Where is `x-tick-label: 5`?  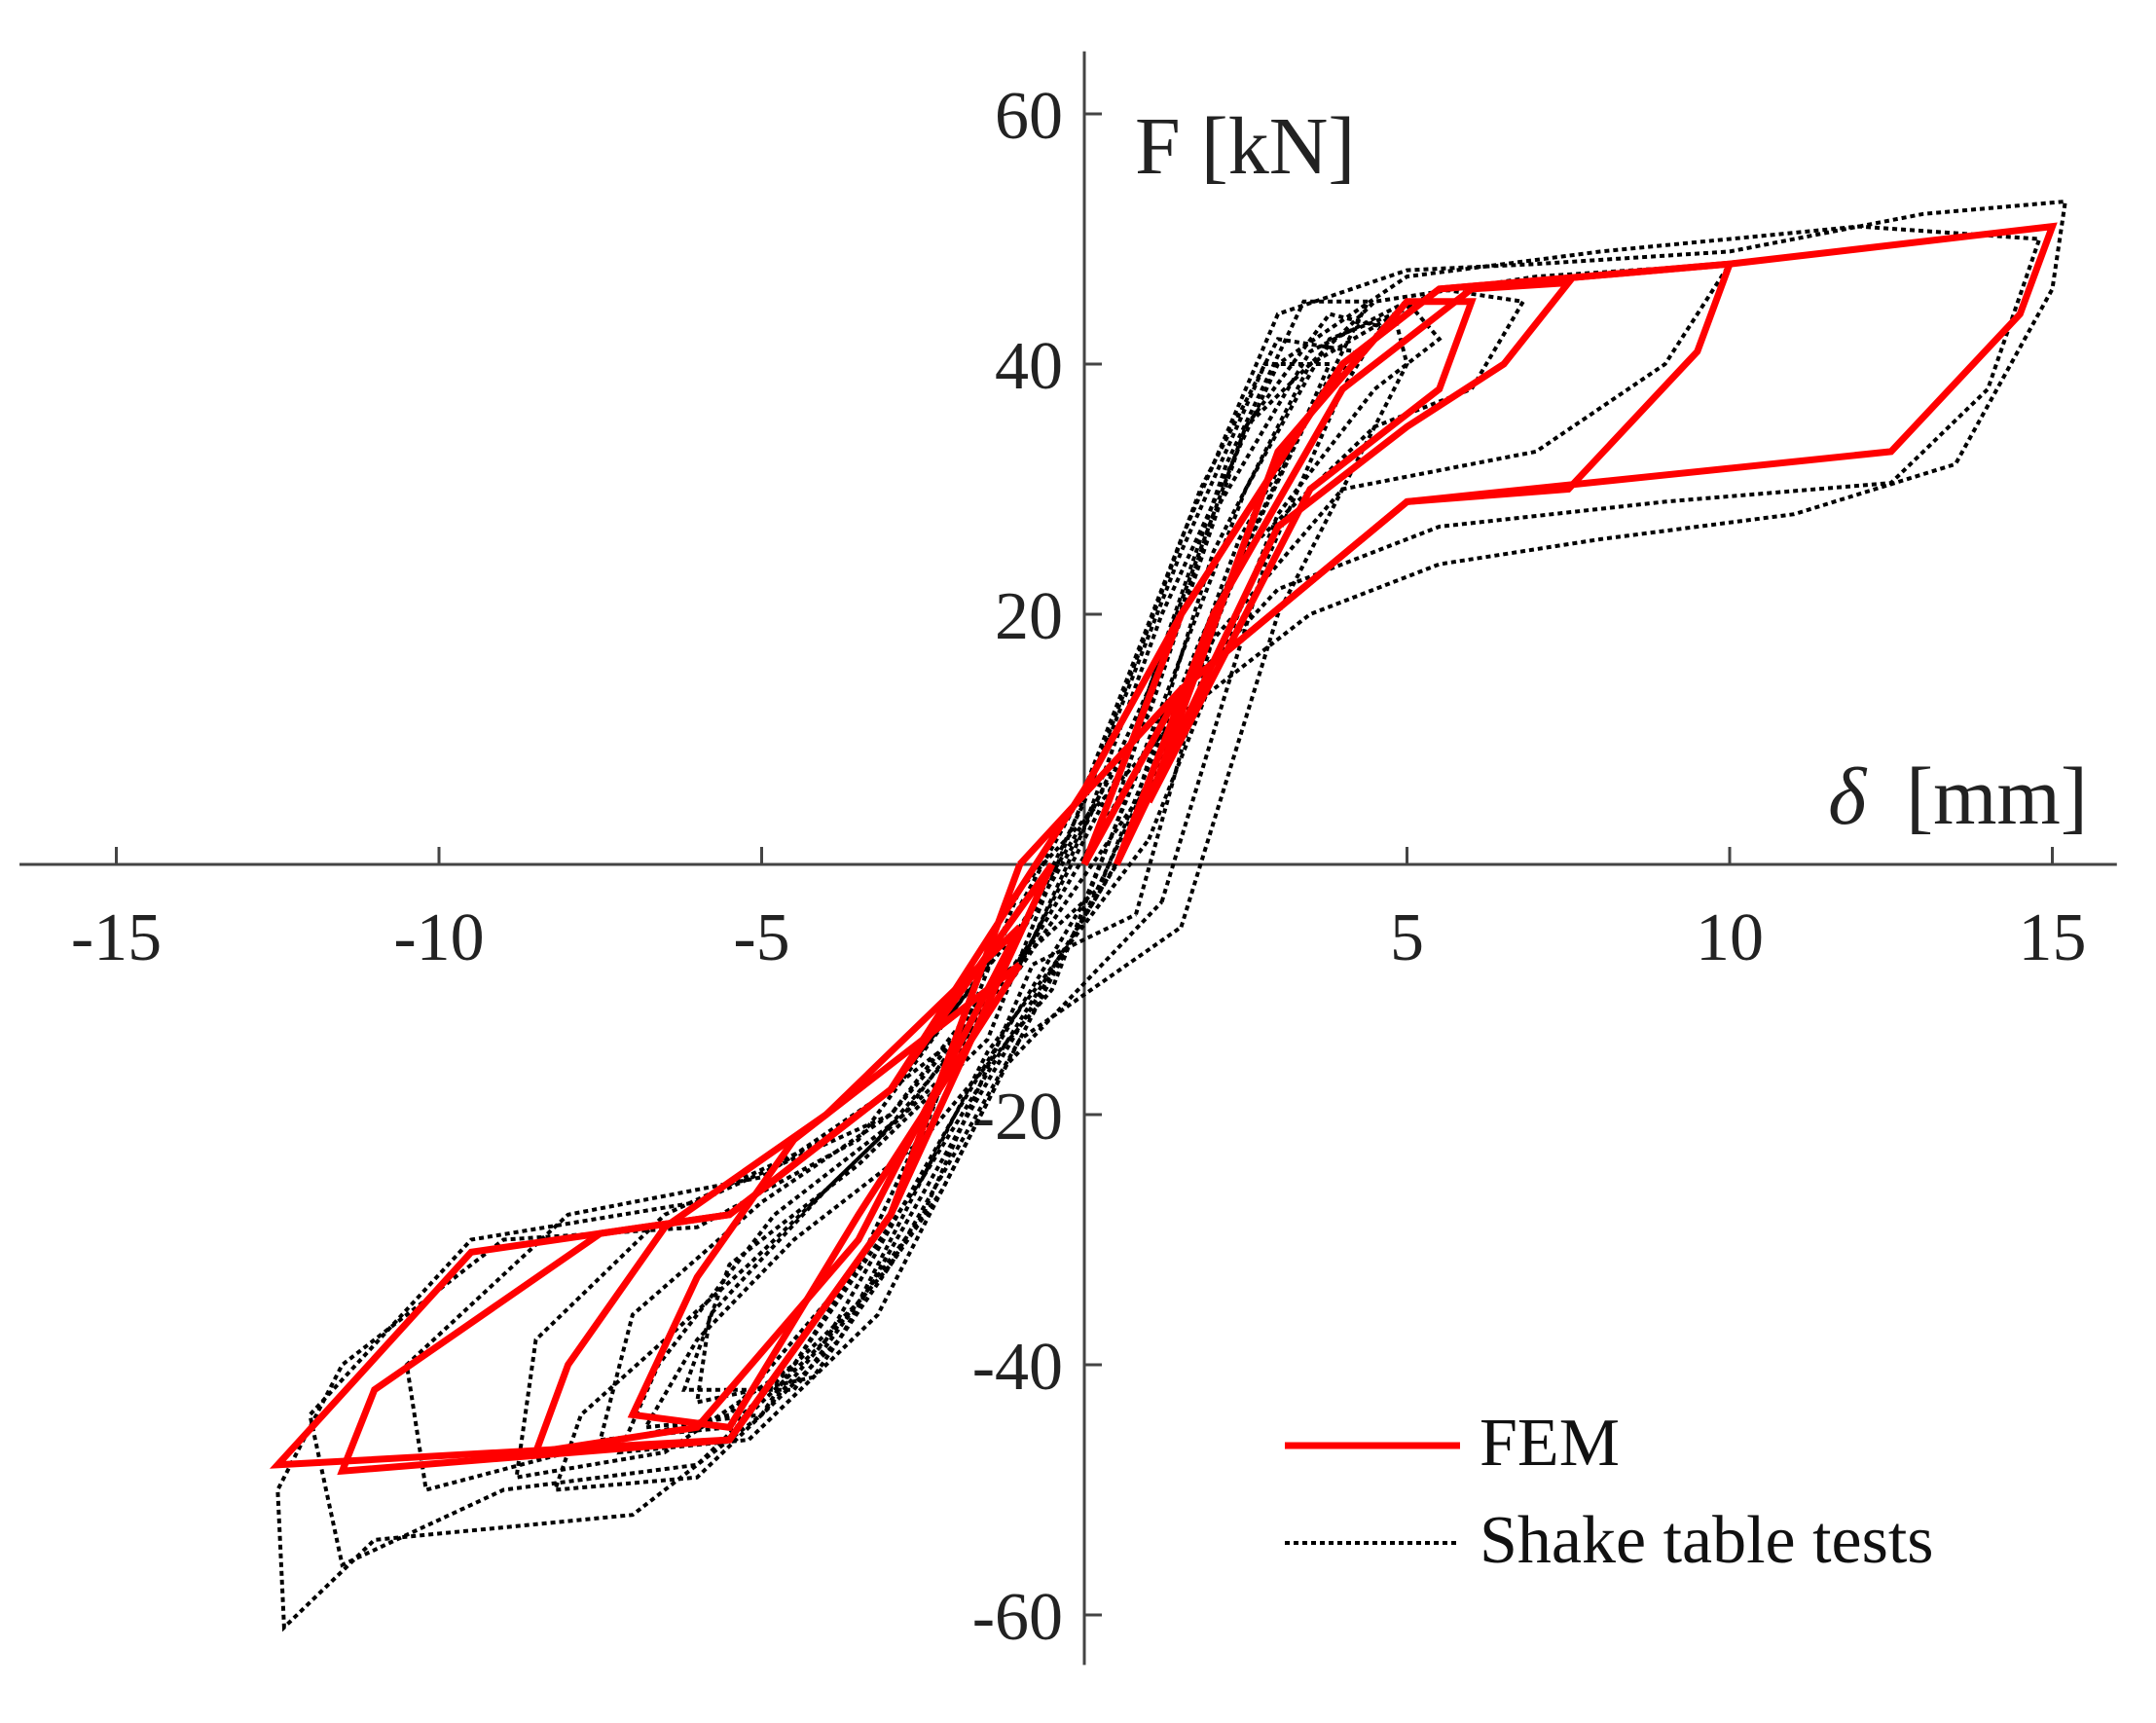 x-tick-label: 5 is located at coordinates (1407, 938).